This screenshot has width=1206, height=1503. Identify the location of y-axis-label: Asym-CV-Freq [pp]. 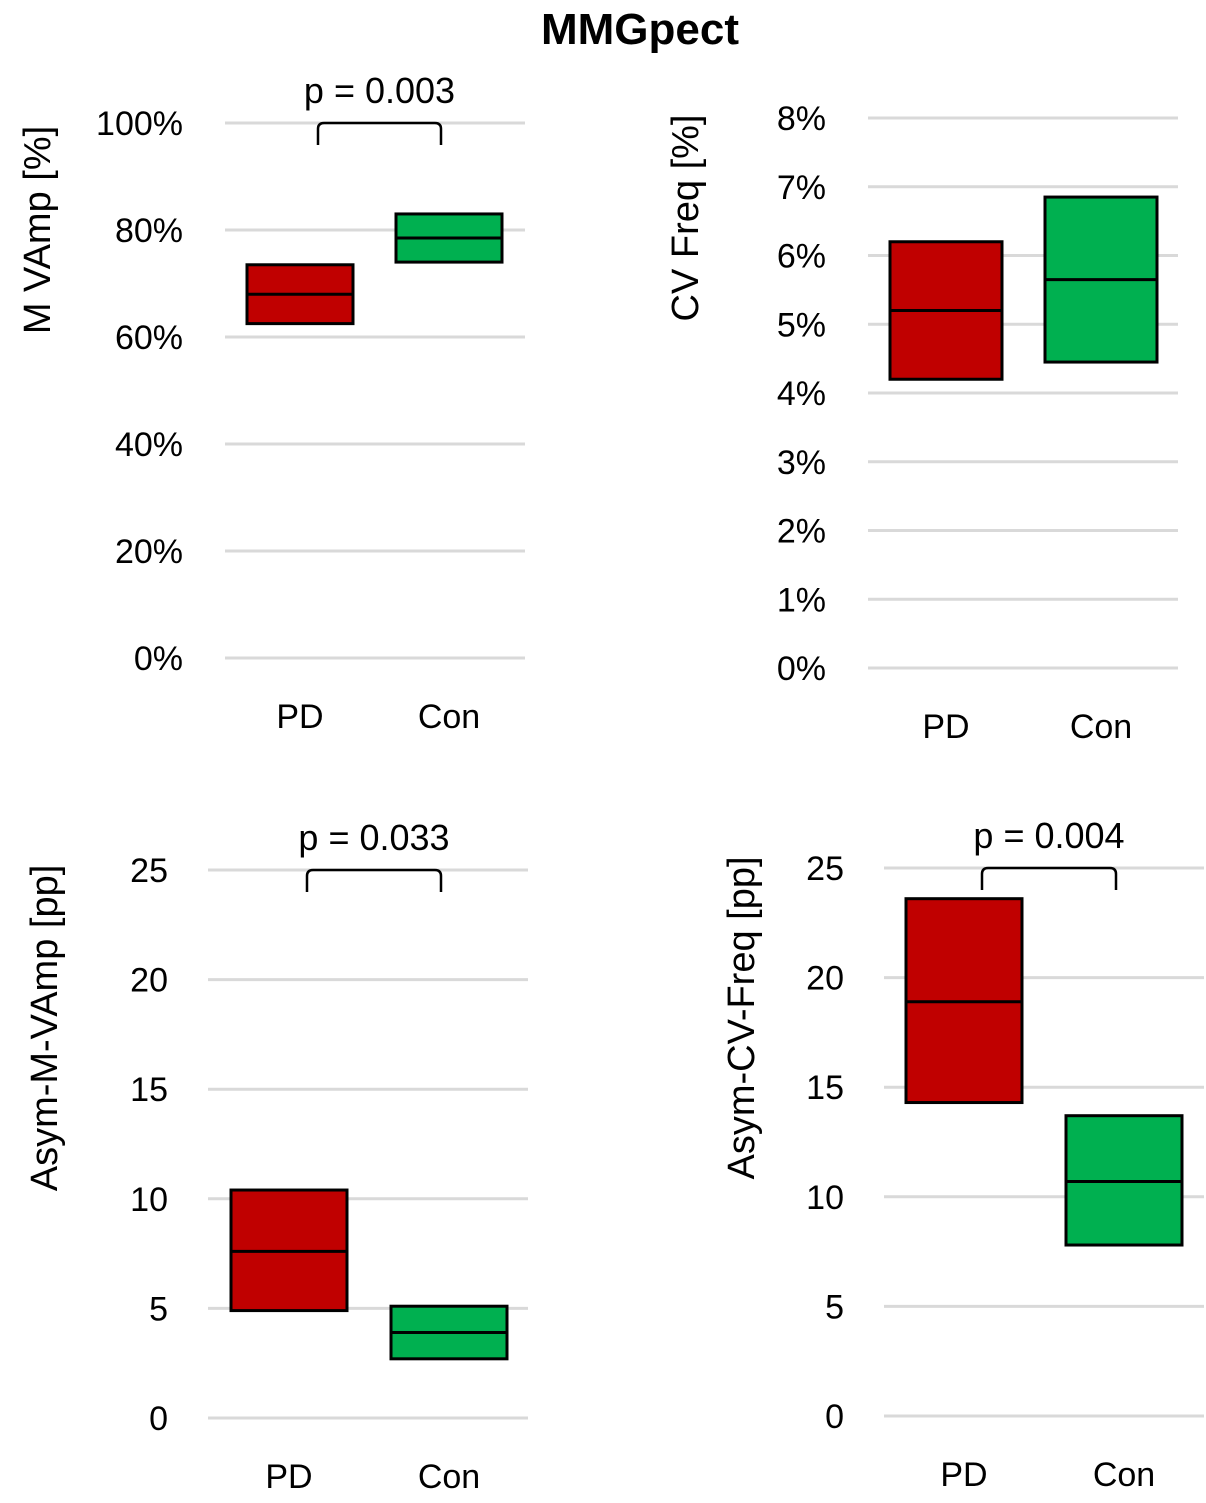
(742, 1017).